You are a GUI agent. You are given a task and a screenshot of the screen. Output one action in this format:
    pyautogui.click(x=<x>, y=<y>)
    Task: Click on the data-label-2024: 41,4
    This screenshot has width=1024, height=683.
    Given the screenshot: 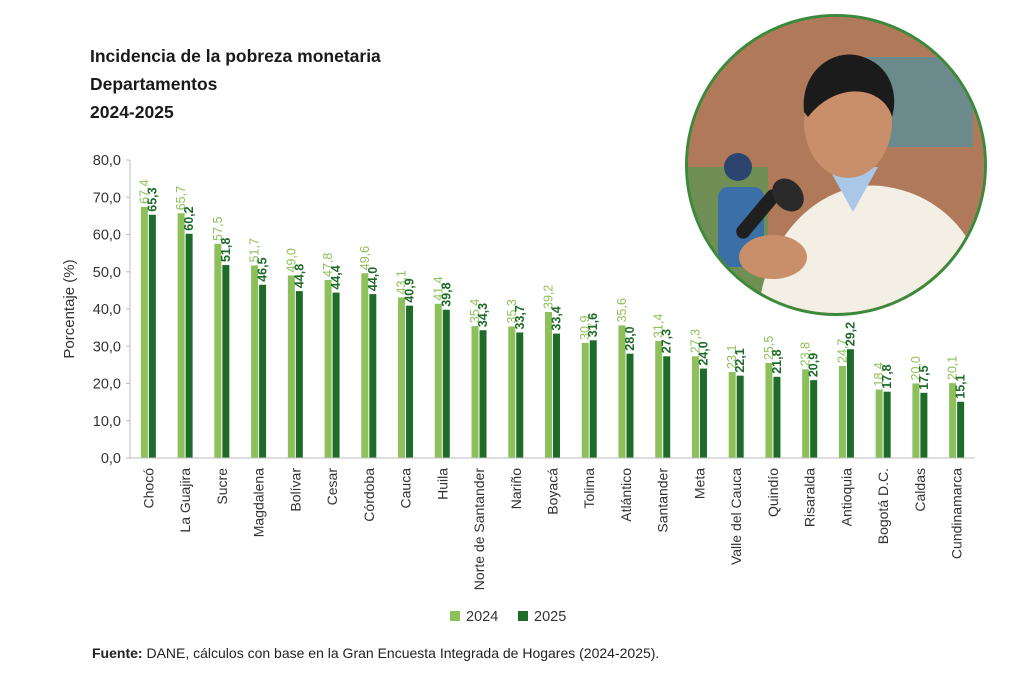 What is the action you would take?
    pyautogui.click(x=438, y=288)
    